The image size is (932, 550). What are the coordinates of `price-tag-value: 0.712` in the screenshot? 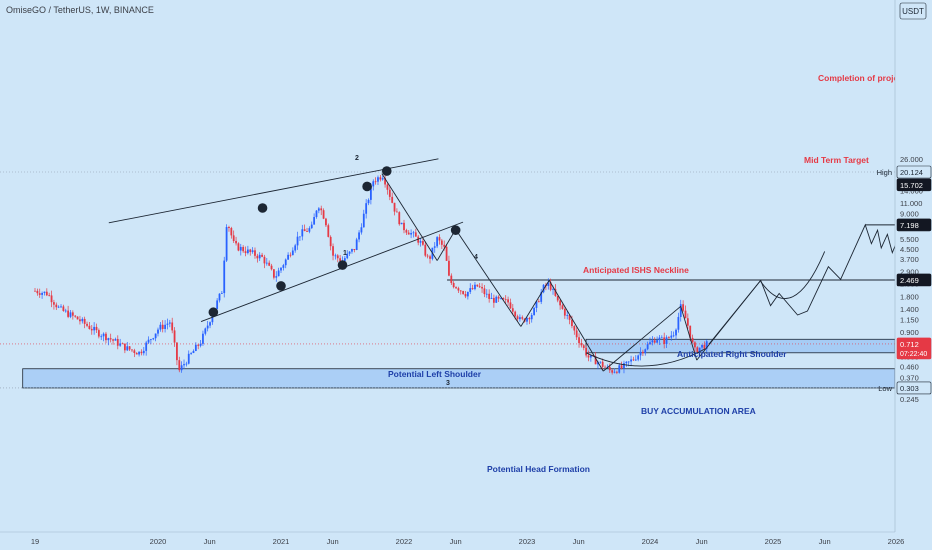 It's located at (909, 344).